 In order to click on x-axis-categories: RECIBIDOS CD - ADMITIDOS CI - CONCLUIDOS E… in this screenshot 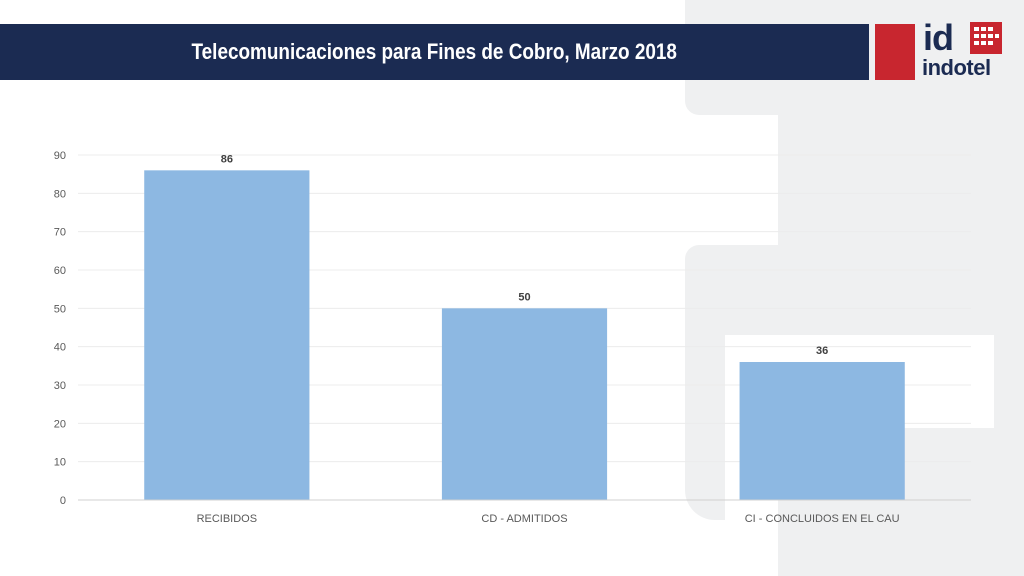, I will do `click(548, 519)`.